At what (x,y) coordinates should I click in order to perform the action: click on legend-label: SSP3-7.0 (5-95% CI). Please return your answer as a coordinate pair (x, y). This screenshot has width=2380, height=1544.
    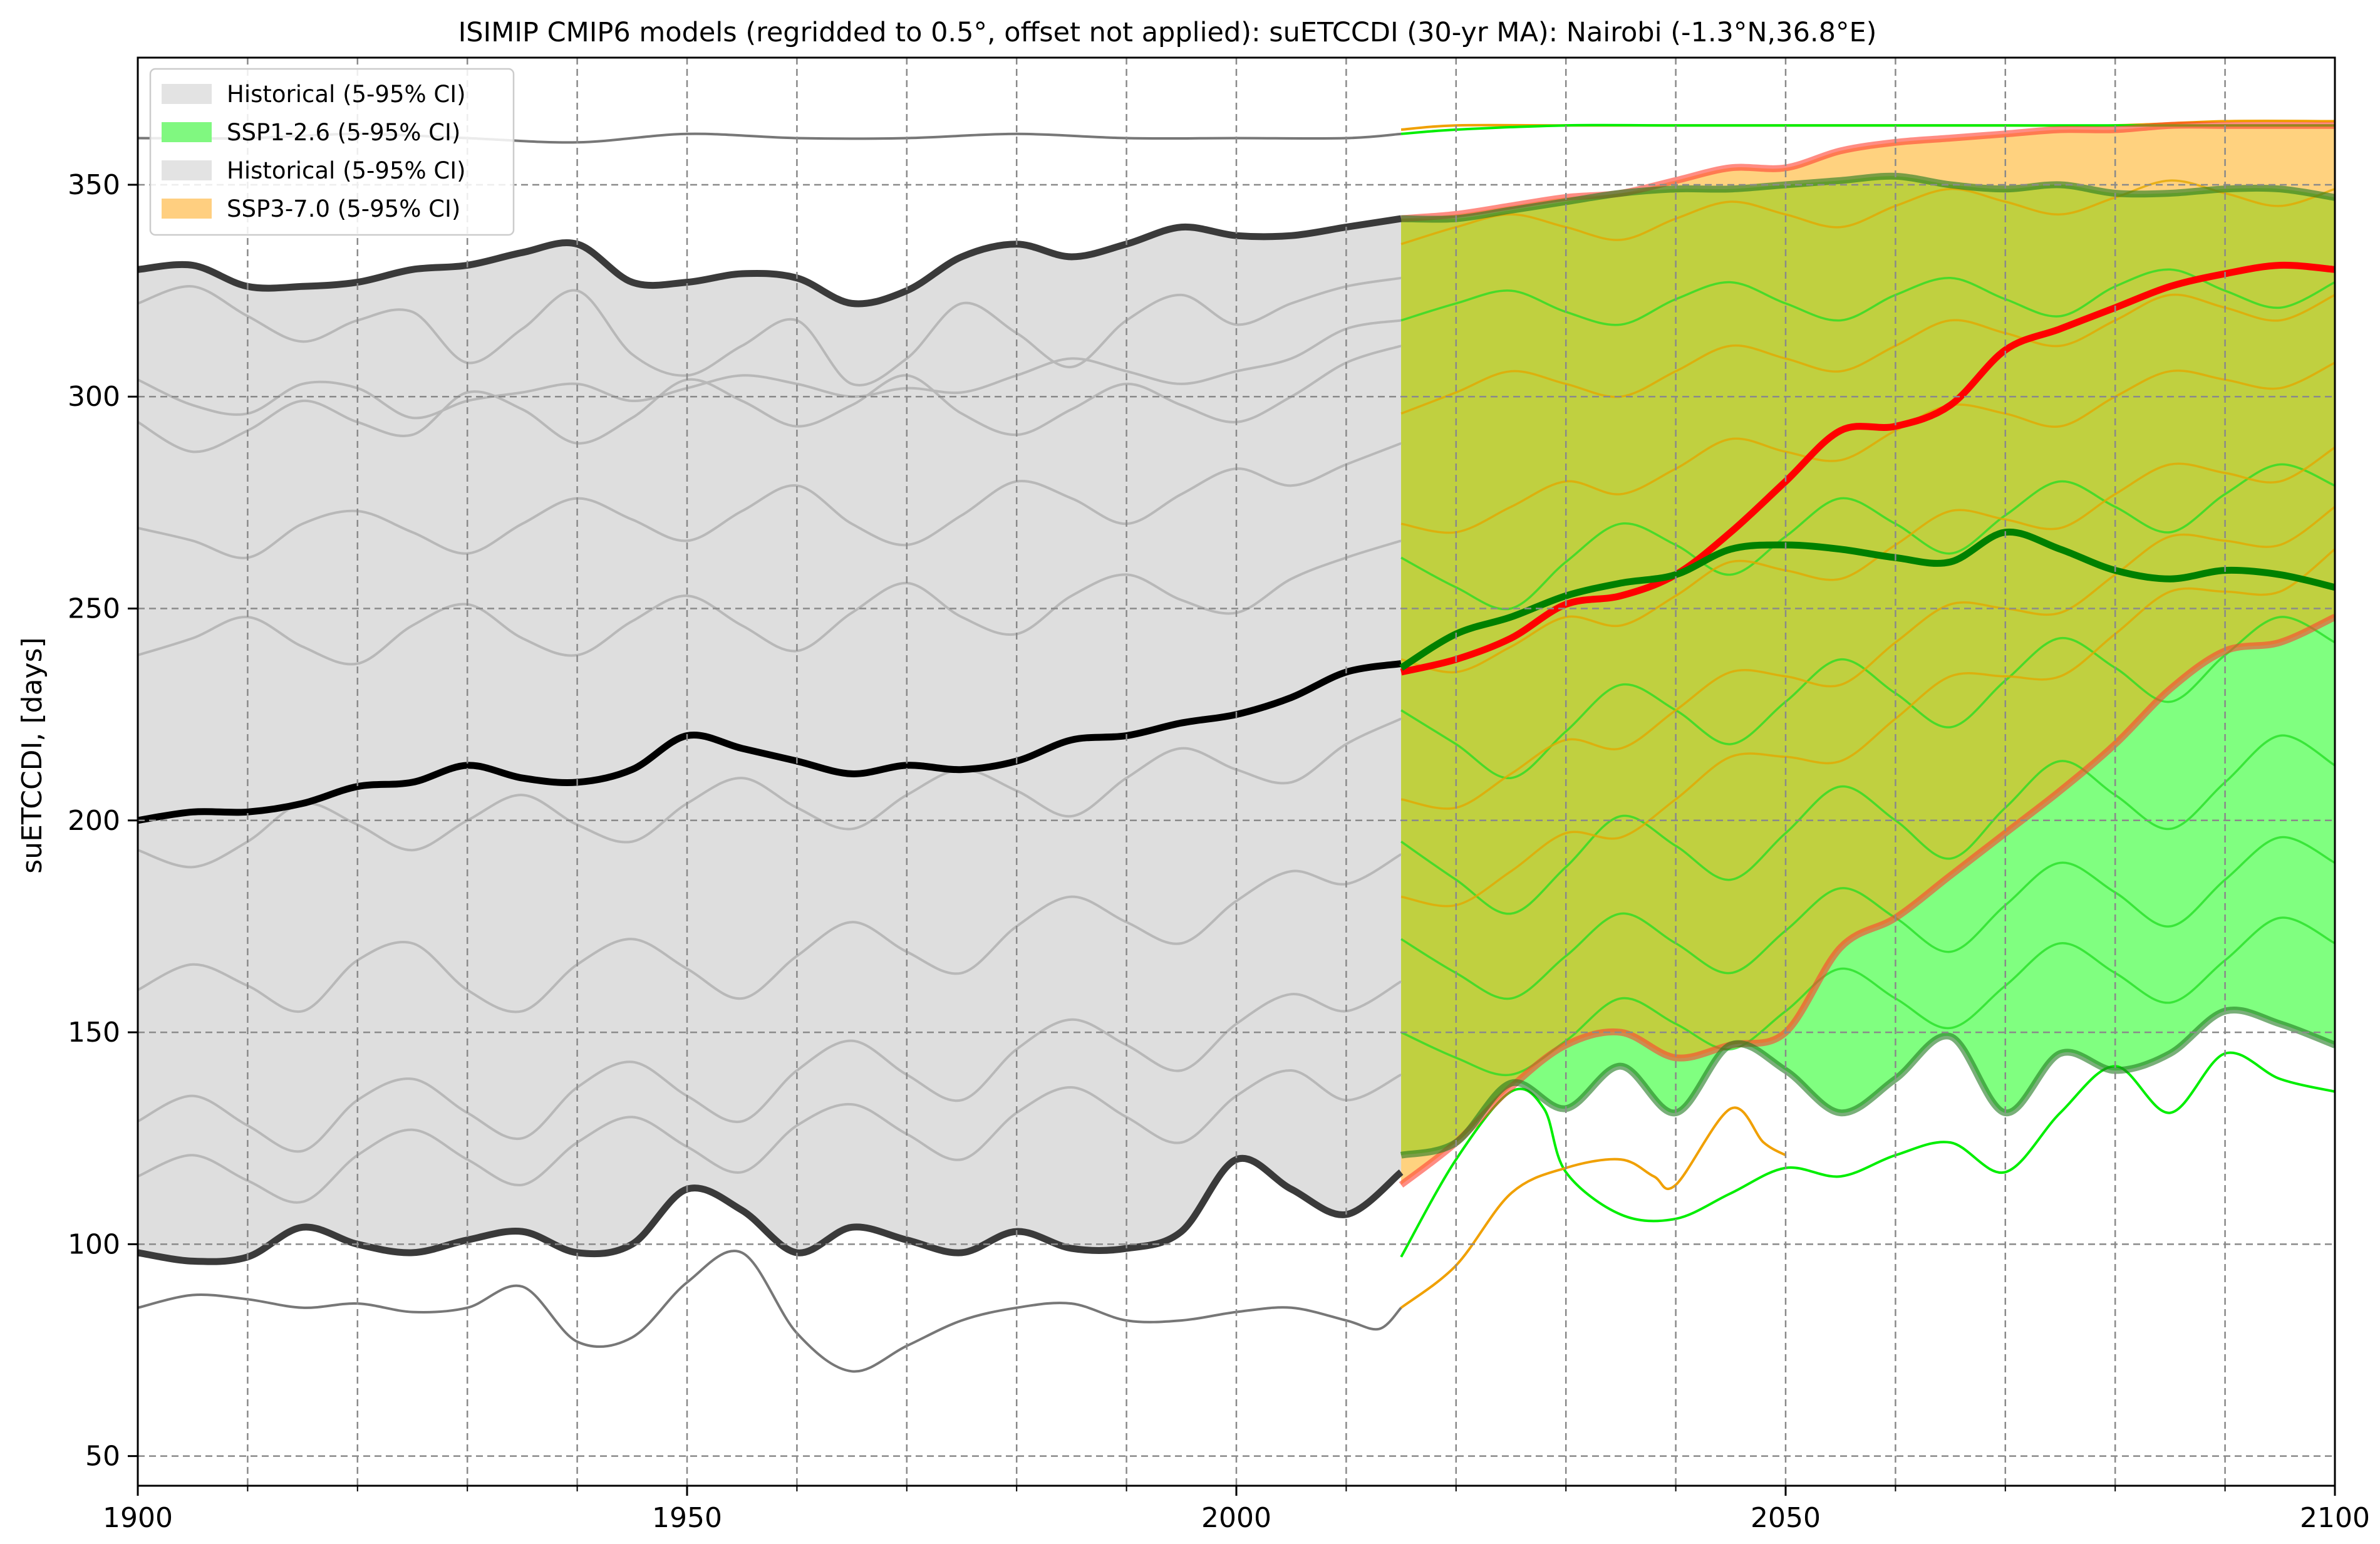
    Looking at the image, I should click on (343, 208).